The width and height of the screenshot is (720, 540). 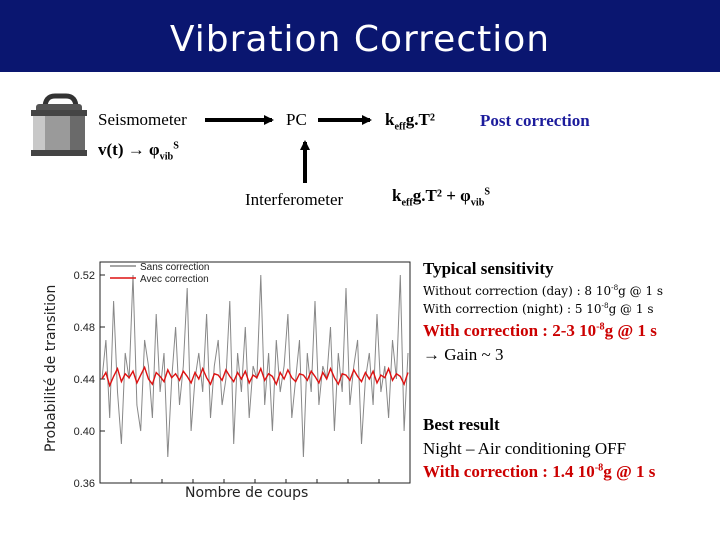 What do you see at coordinates (463, 354) in the screenshot?
I see `gain-label: → Gain ~ 3` at bounding box center [463, 354].